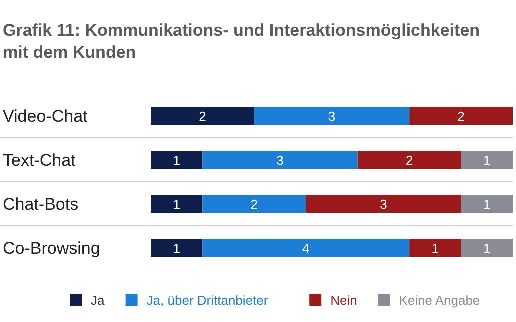 The width and height of the screenshot is (516, 322). What do you see at coordinates (439, 300) in the screenshot?
I see `legend-label: Keine Angabe` at bounding box center [439, 300].